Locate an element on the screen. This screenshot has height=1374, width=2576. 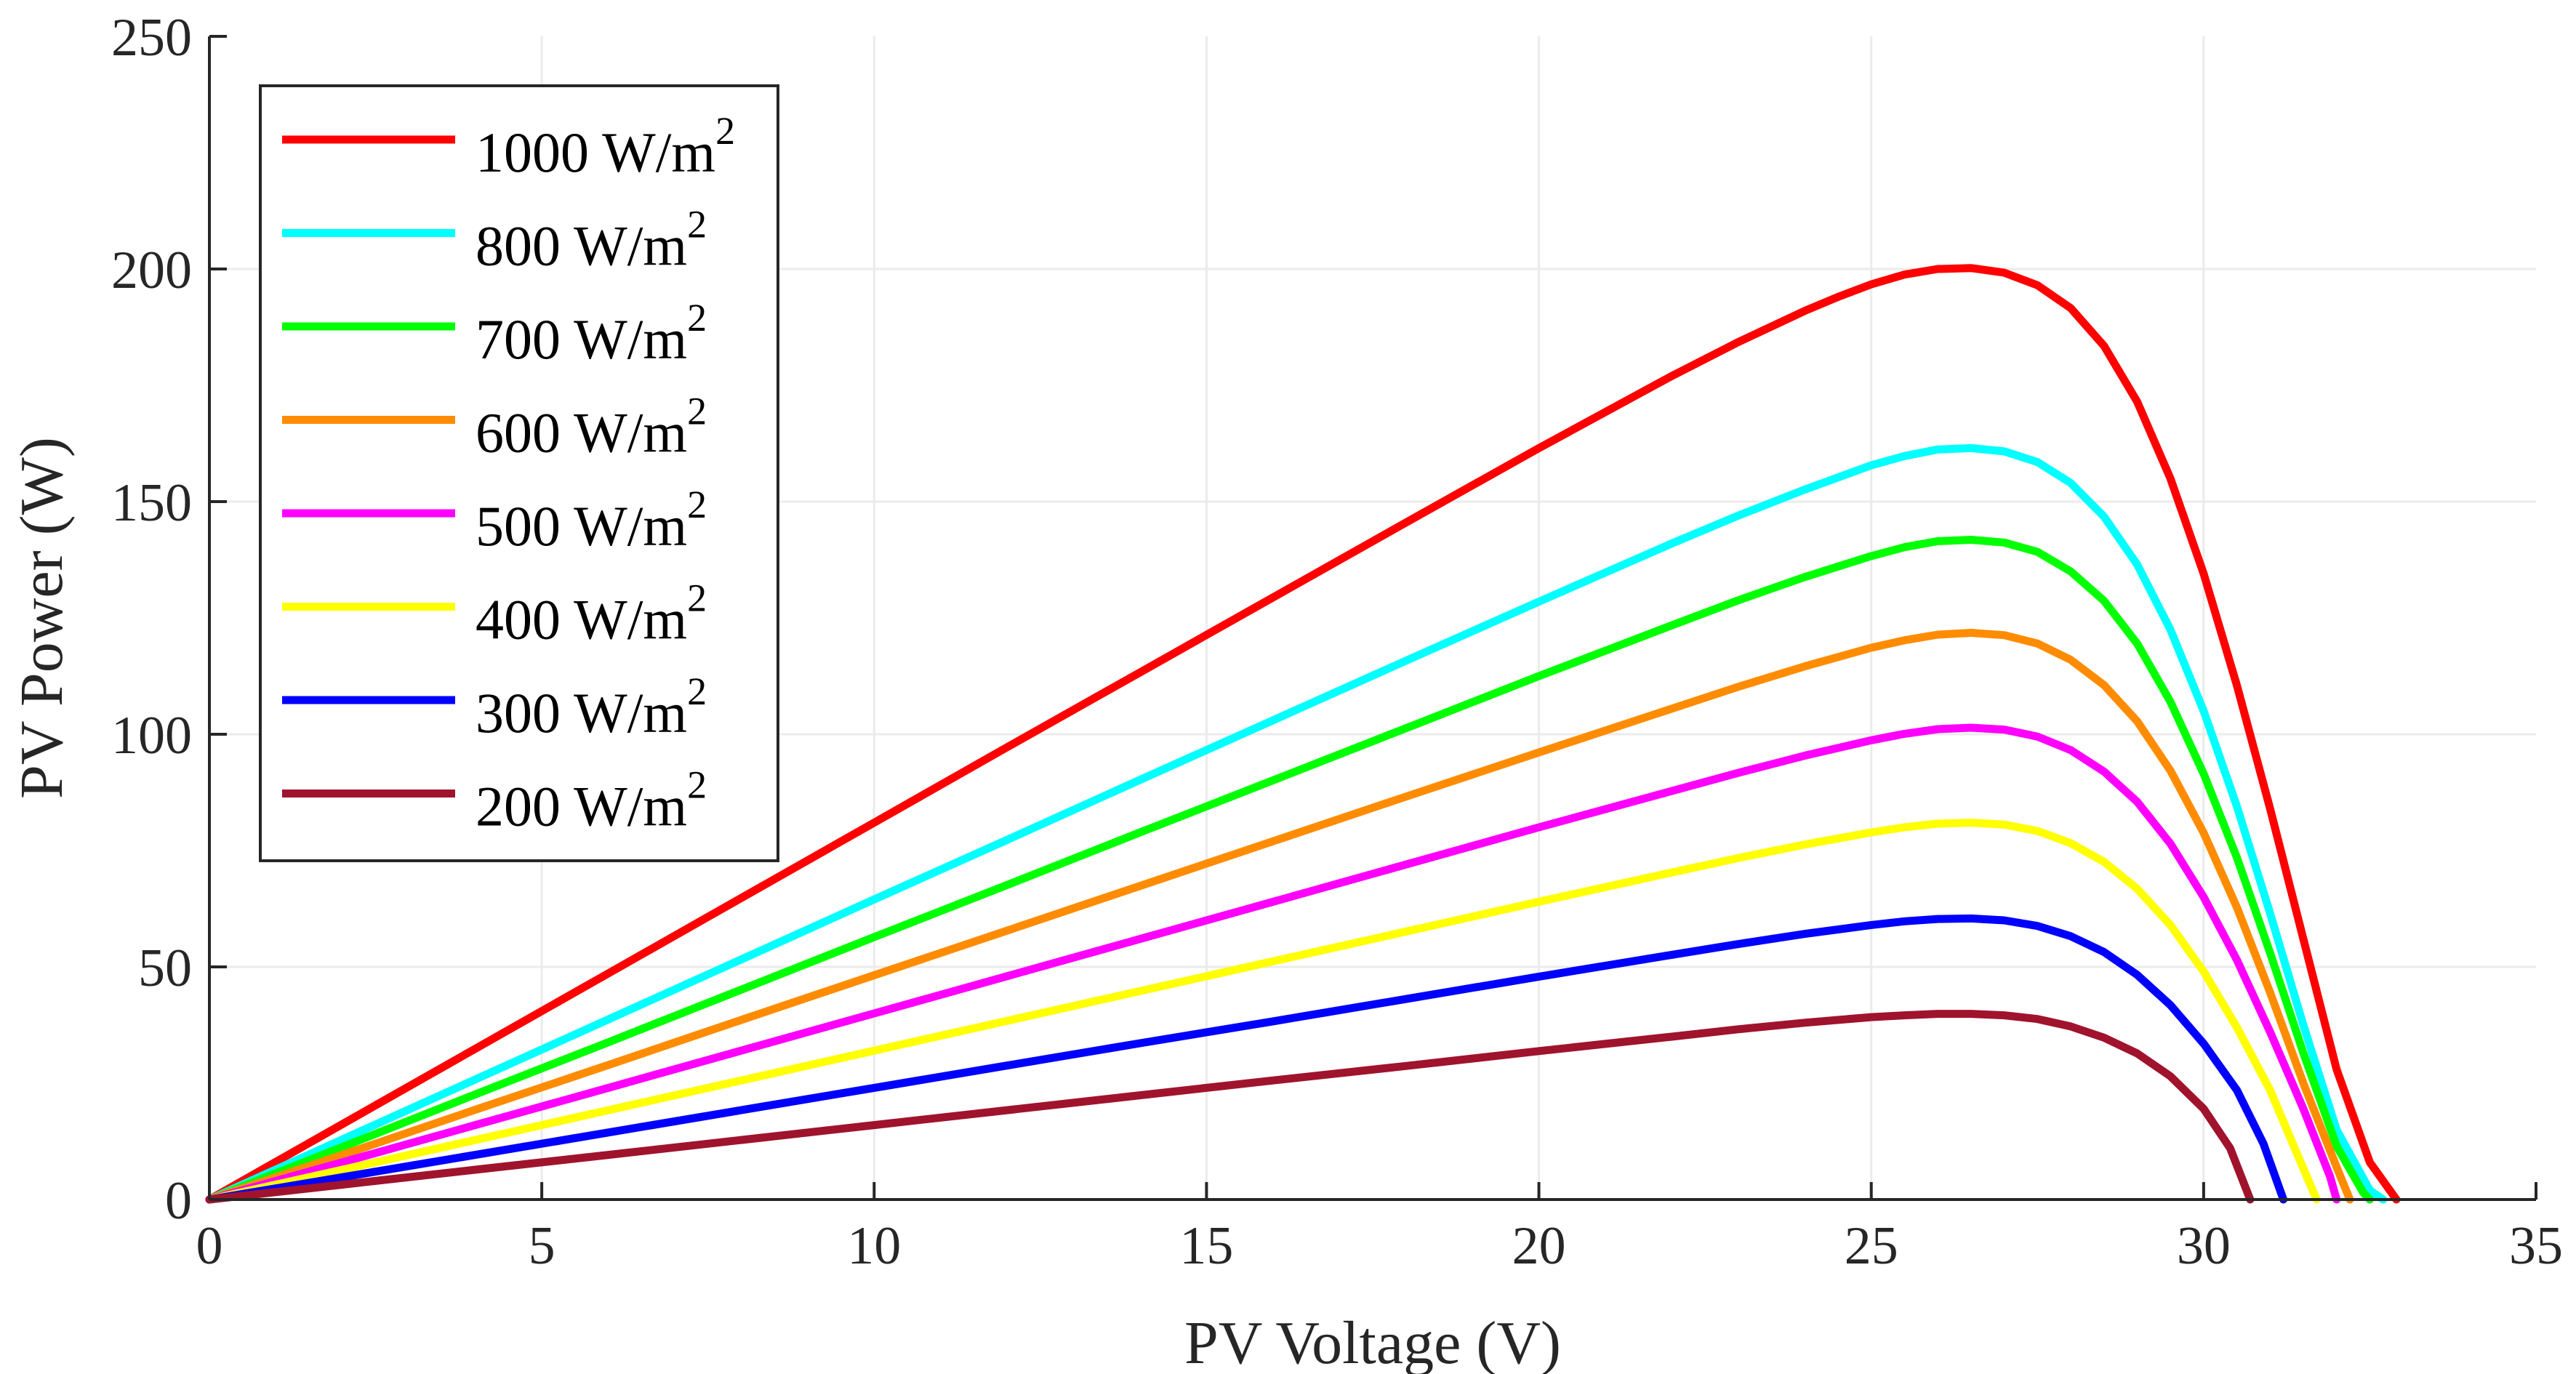
legend-label-4: 500 W/m2 is located at coordinates (591, 520).